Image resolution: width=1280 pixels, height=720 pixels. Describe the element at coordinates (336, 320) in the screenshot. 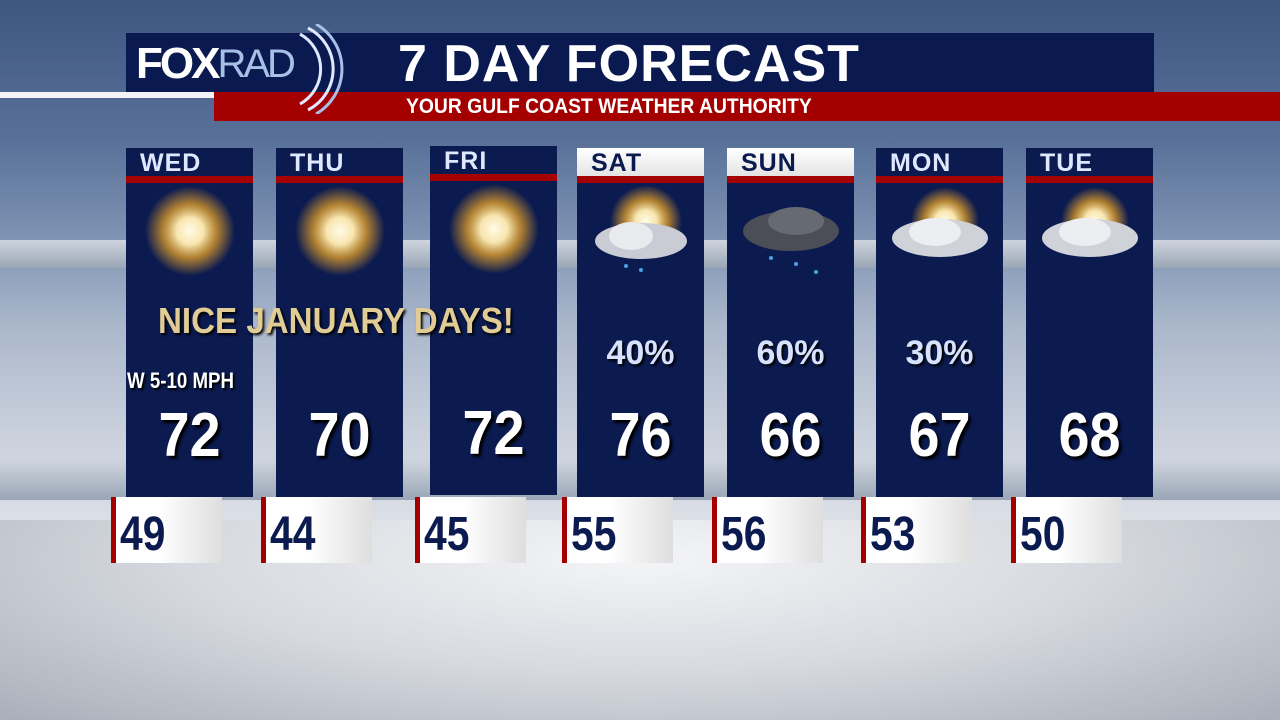

I see `banner-text: NICE JANUARY DAYS!` at that location.